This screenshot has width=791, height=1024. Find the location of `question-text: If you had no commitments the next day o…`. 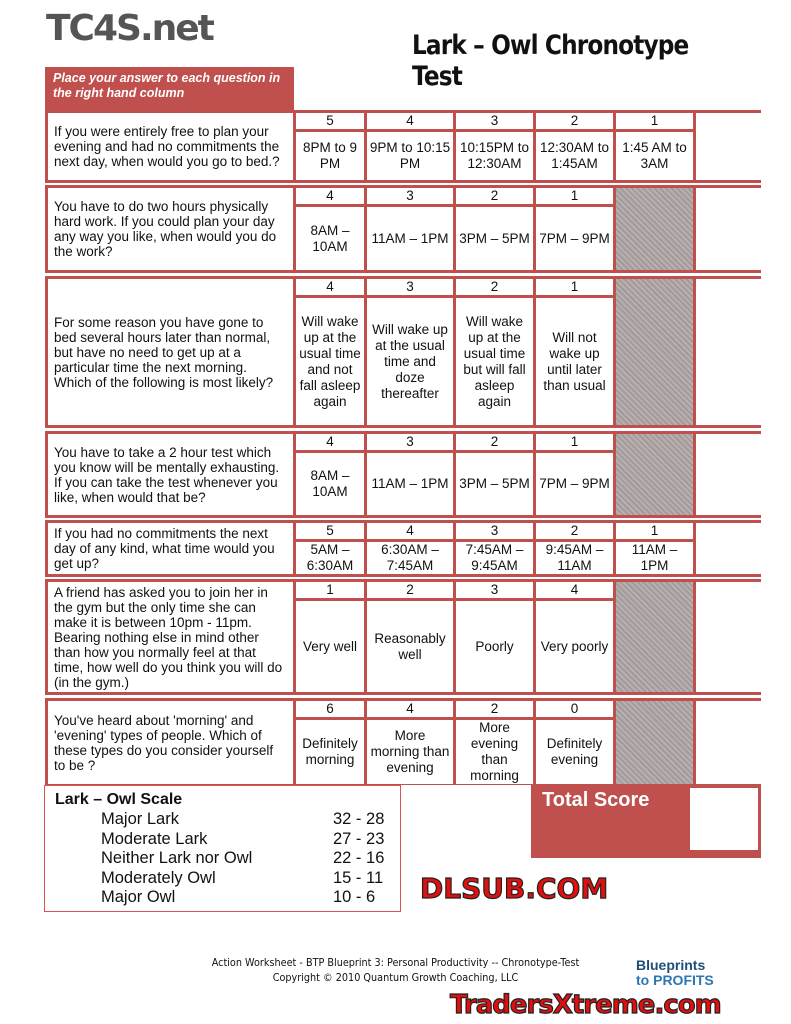

question-text: If you had no commitments the next day o… is located at coordinates (170, 548).